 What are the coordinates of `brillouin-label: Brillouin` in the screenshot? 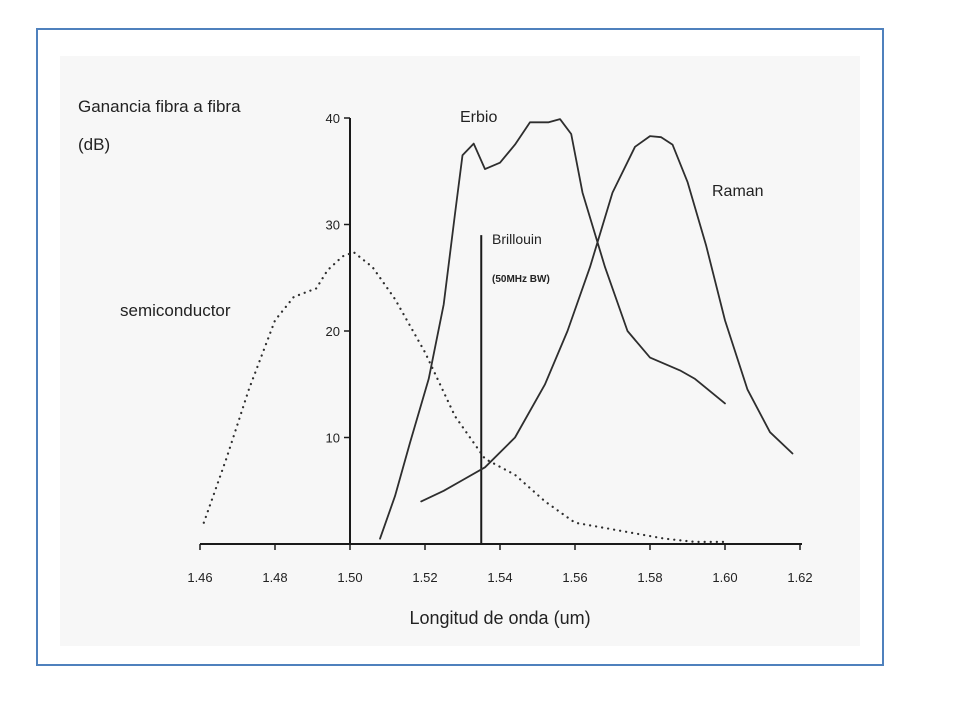 It's located at (517, 239).